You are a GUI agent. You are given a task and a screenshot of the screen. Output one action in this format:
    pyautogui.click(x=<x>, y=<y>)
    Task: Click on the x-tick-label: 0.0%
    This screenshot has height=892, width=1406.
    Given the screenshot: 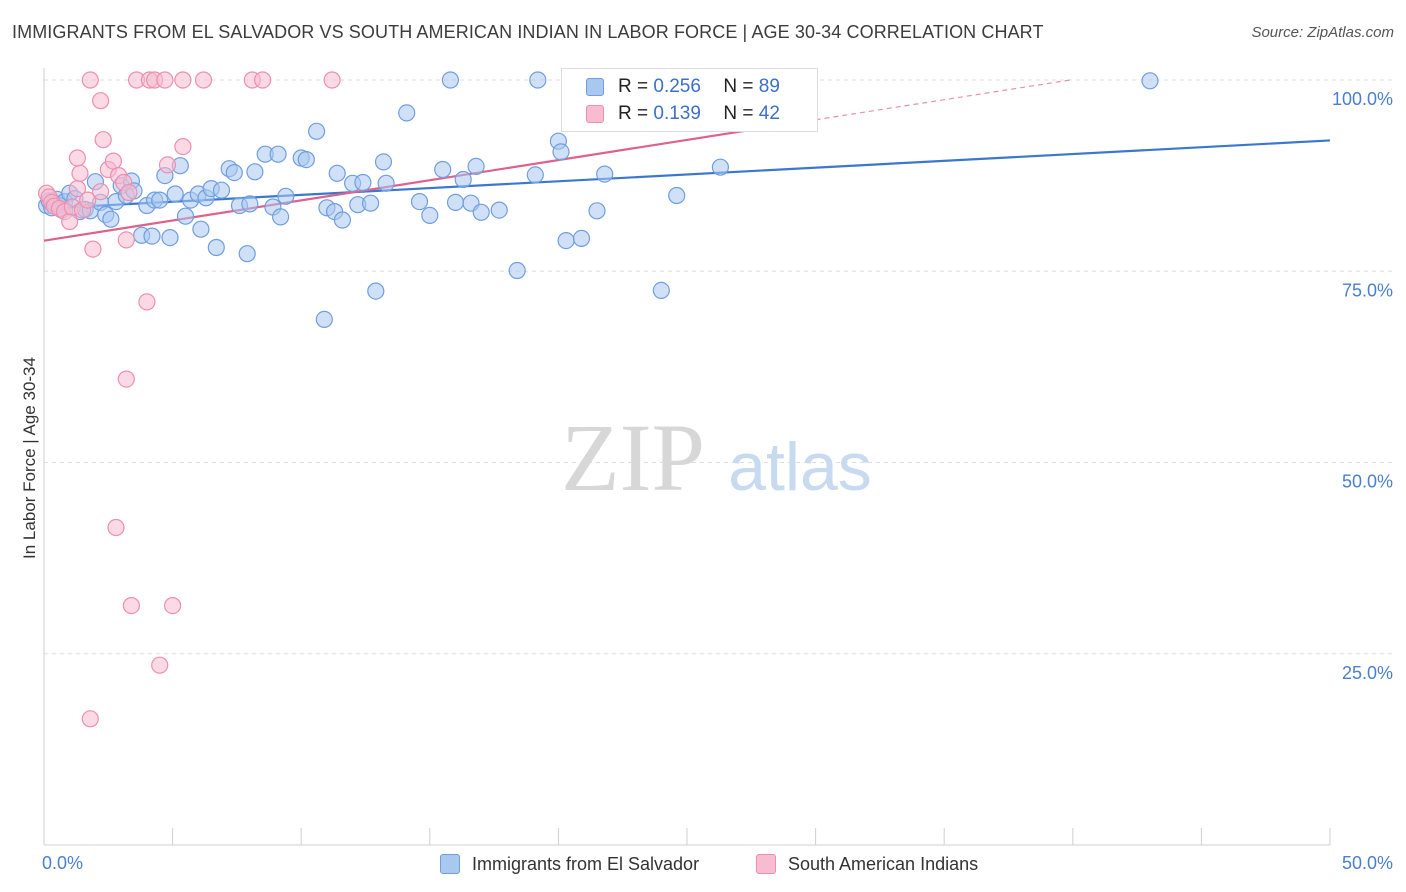 What is the action you would take?
    pyautogui.click(x=62, y=863)
    